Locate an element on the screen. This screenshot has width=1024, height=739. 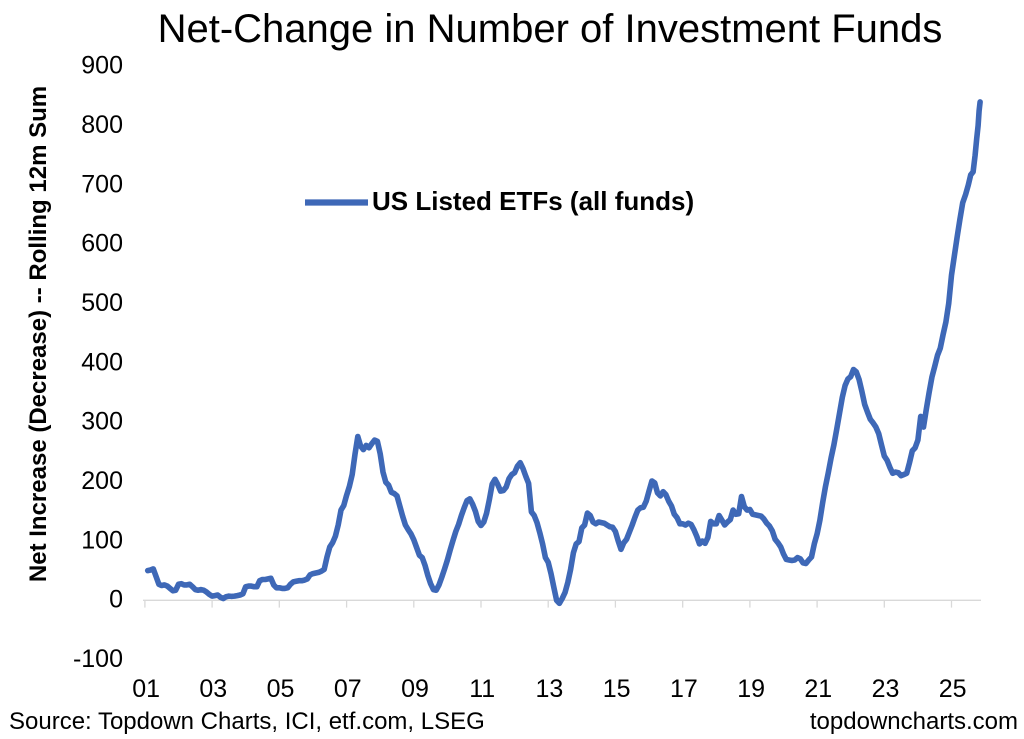
svg-text: -100 is located at coordinates (98, 659).